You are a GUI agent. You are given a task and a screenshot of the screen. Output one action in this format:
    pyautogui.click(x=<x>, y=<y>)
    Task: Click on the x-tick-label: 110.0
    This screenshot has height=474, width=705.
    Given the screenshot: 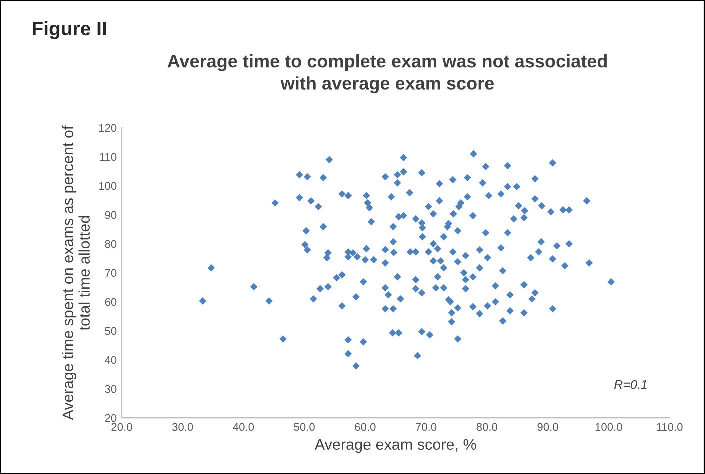 What is the action you would take?
    pyautogui.click(x=670, y=427)
    